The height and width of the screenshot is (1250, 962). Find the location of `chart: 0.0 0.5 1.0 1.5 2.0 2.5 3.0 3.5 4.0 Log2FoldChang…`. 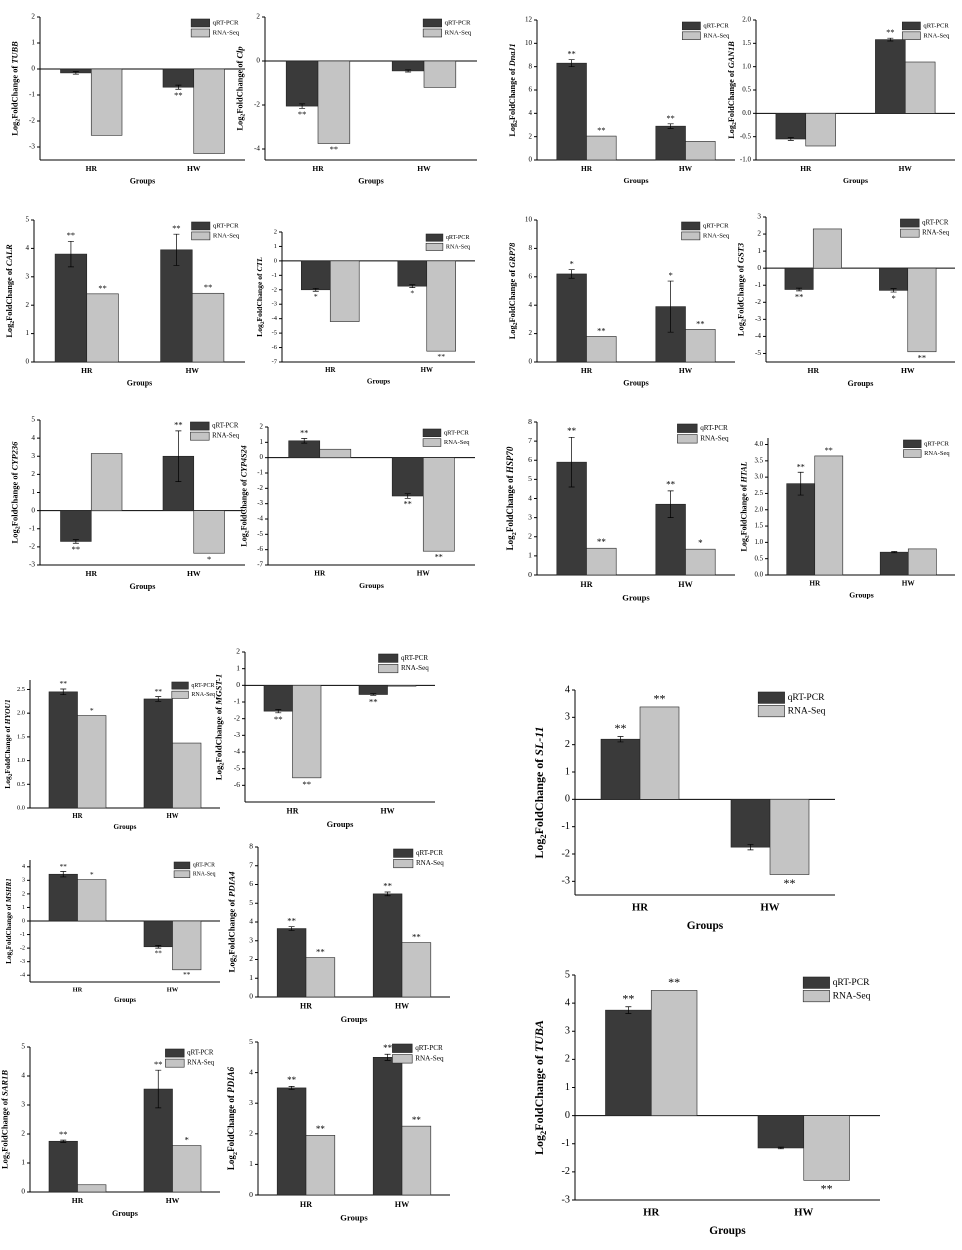

chart: 0.0 0.5 1.0 1.5 2.0 2.5 3.0 3.5 4.0 Log2FoldChang… is located at coordinates (847, 519).